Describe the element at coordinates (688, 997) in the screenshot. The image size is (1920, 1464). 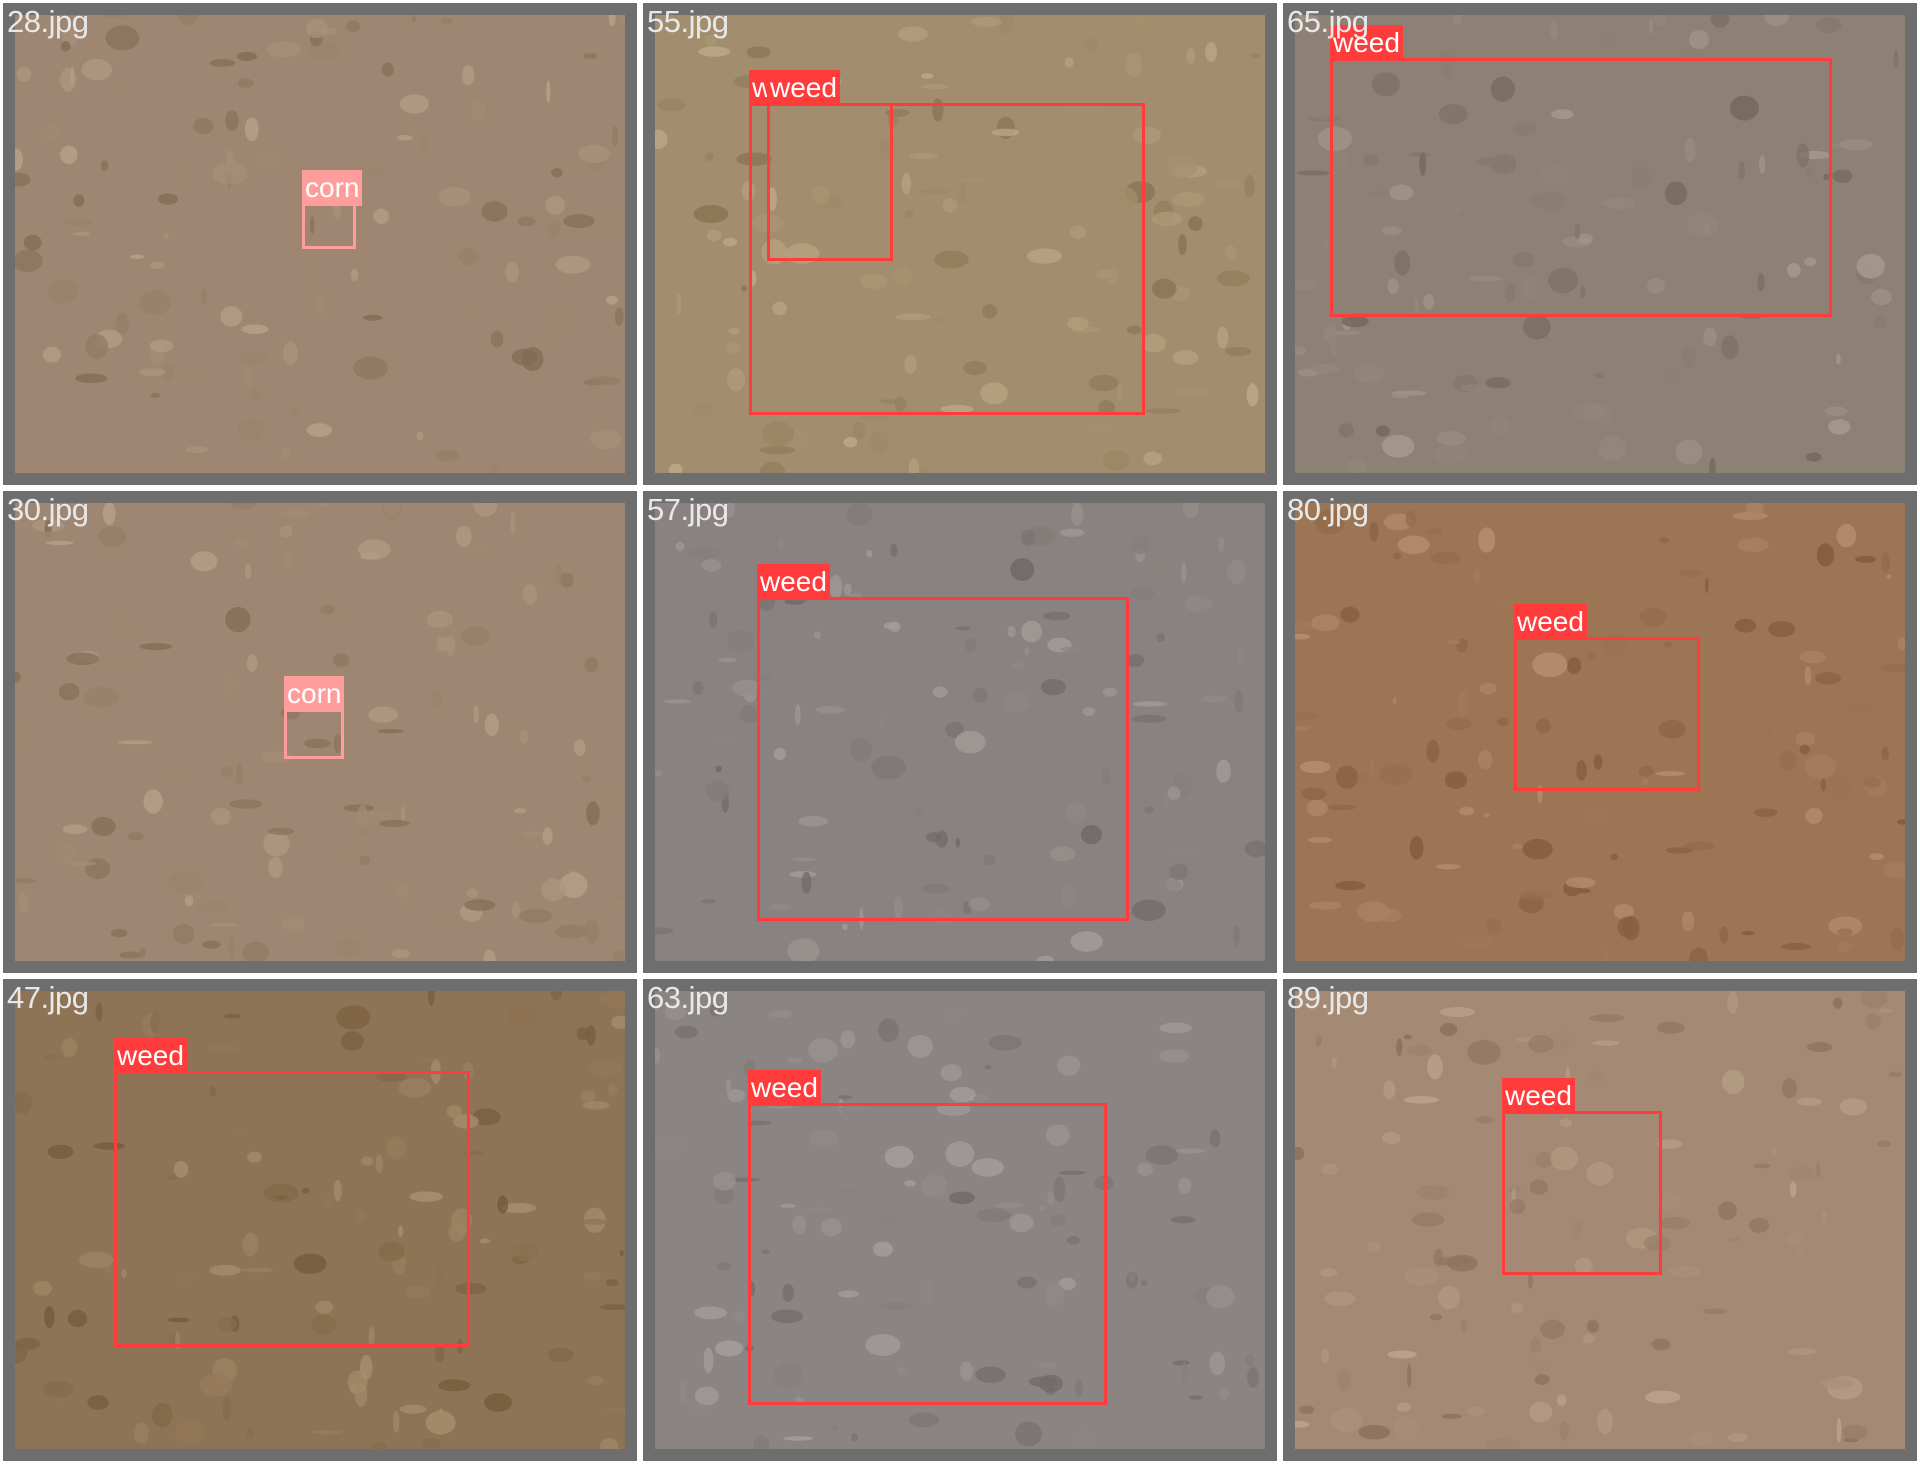
I see `image-filename: 63.jpg` at that location.